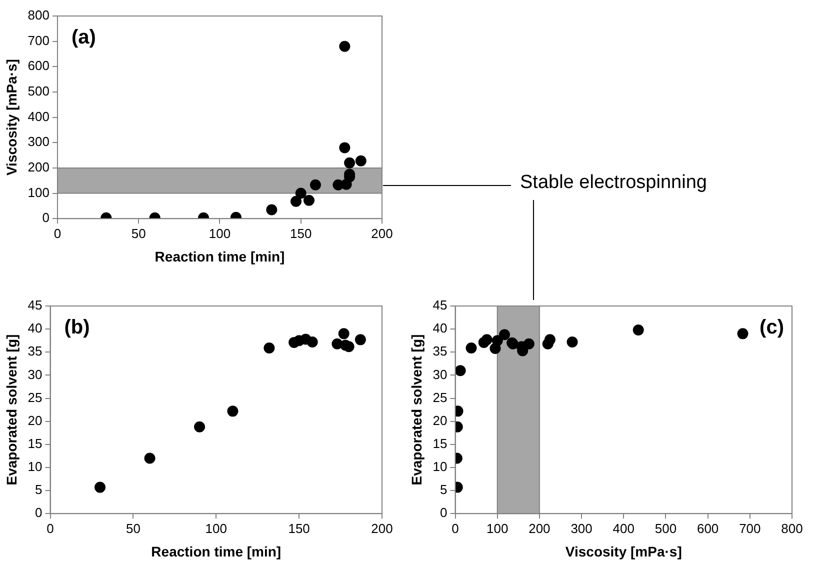 The width and height of the screenshot is (814, 565). Describe the element at coordinates (39, 40) in the screenshot. I see `y-tick-label: 700` at that location.